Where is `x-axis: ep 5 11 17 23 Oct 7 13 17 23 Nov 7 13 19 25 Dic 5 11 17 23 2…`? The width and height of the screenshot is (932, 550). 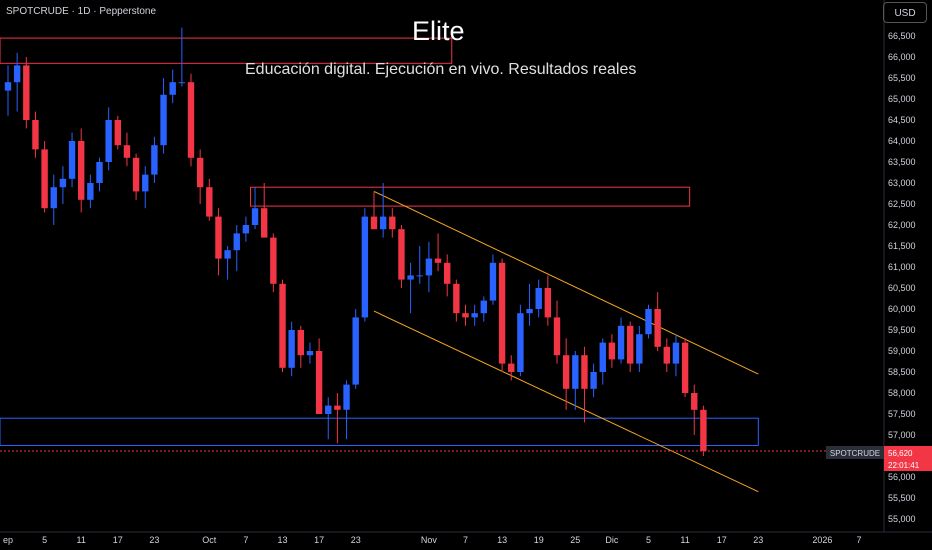 x-axis: ep 5 11 17 23 Oct 7 13 17 23 Nov 7 13 19 25 Dic 5 11 17 23 2… is located at coordinates (432, 540).